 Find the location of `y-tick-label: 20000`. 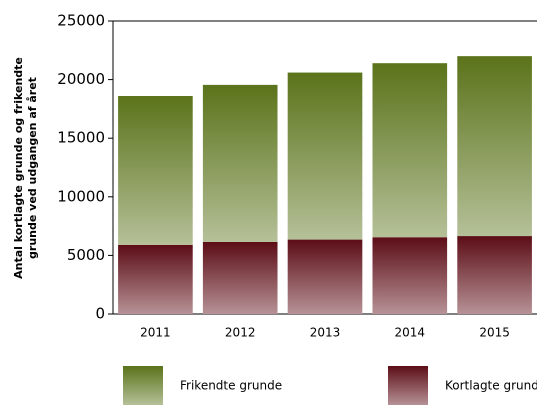

y-tick-label: 20000 is located at coordinates (81, 79).